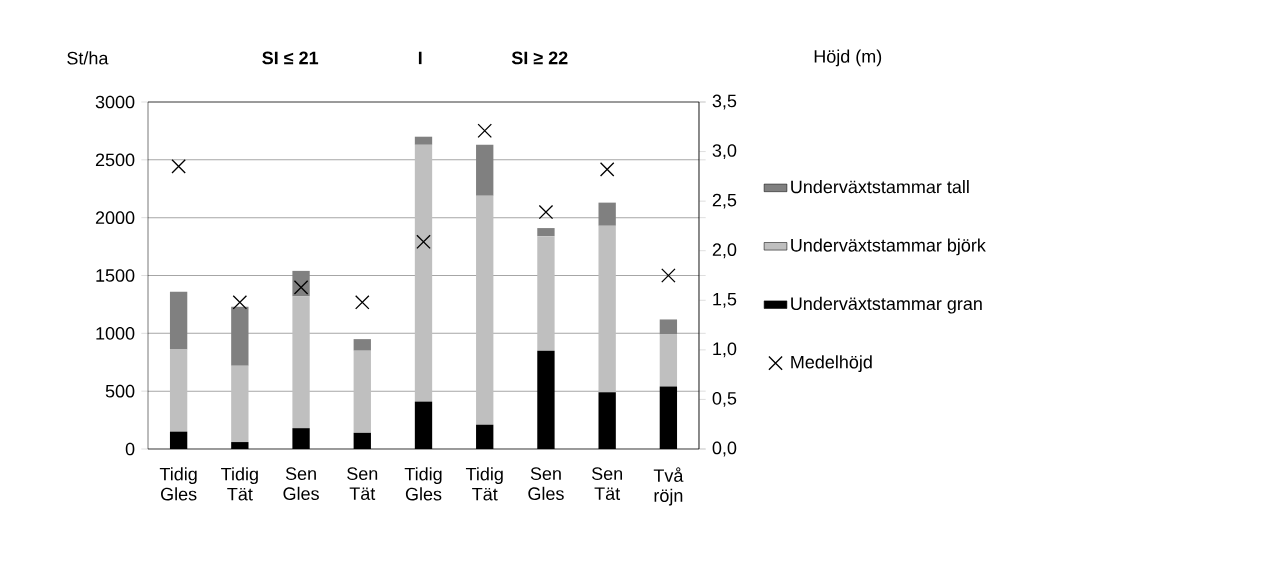  What do you see at coordinates (115, 160) in the screenshot?
I see `y-tick-label: 2500` at bounding box center [115, 160].